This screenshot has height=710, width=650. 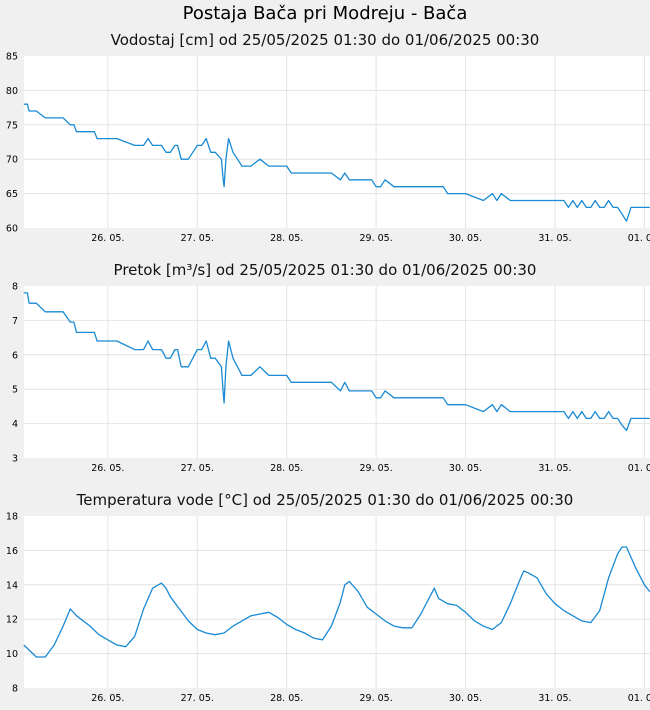 What do you see at coordinates (15, 689) in the screenshot?
I see `water-temperature-y-tick-label: 8` at bounding box center [15, 689].